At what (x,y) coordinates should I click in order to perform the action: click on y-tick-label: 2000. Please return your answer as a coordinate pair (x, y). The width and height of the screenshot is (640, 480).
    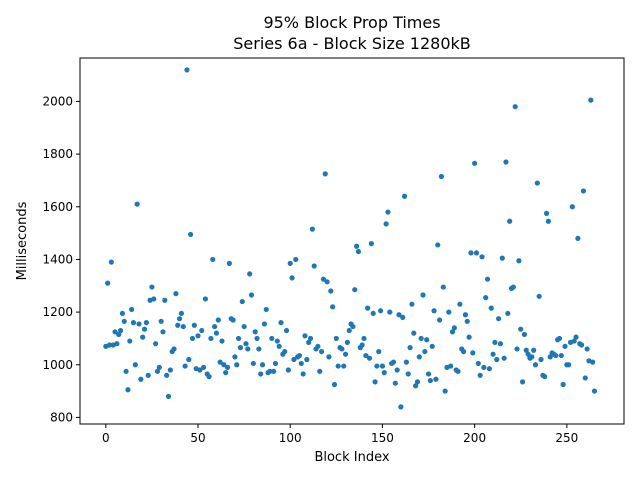
    Looking at the image, I should click on (57, 101).